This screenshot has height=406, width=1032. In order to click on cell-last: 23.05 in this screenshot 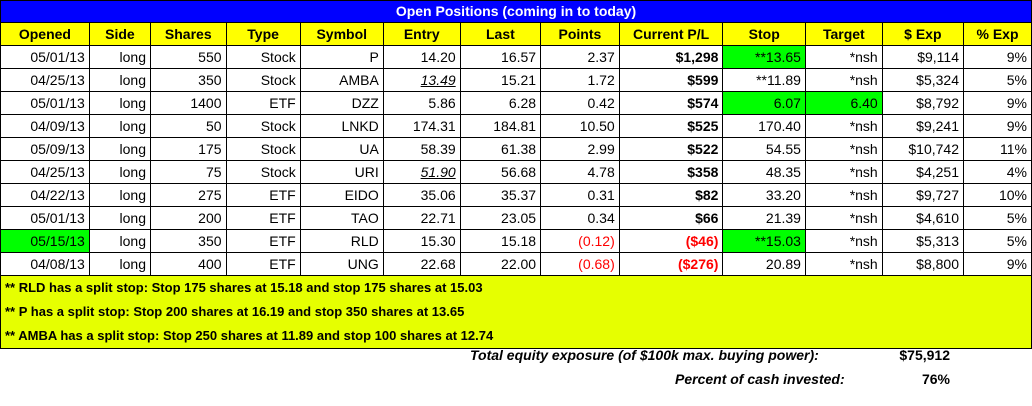, I will do `click(500, 218)`.